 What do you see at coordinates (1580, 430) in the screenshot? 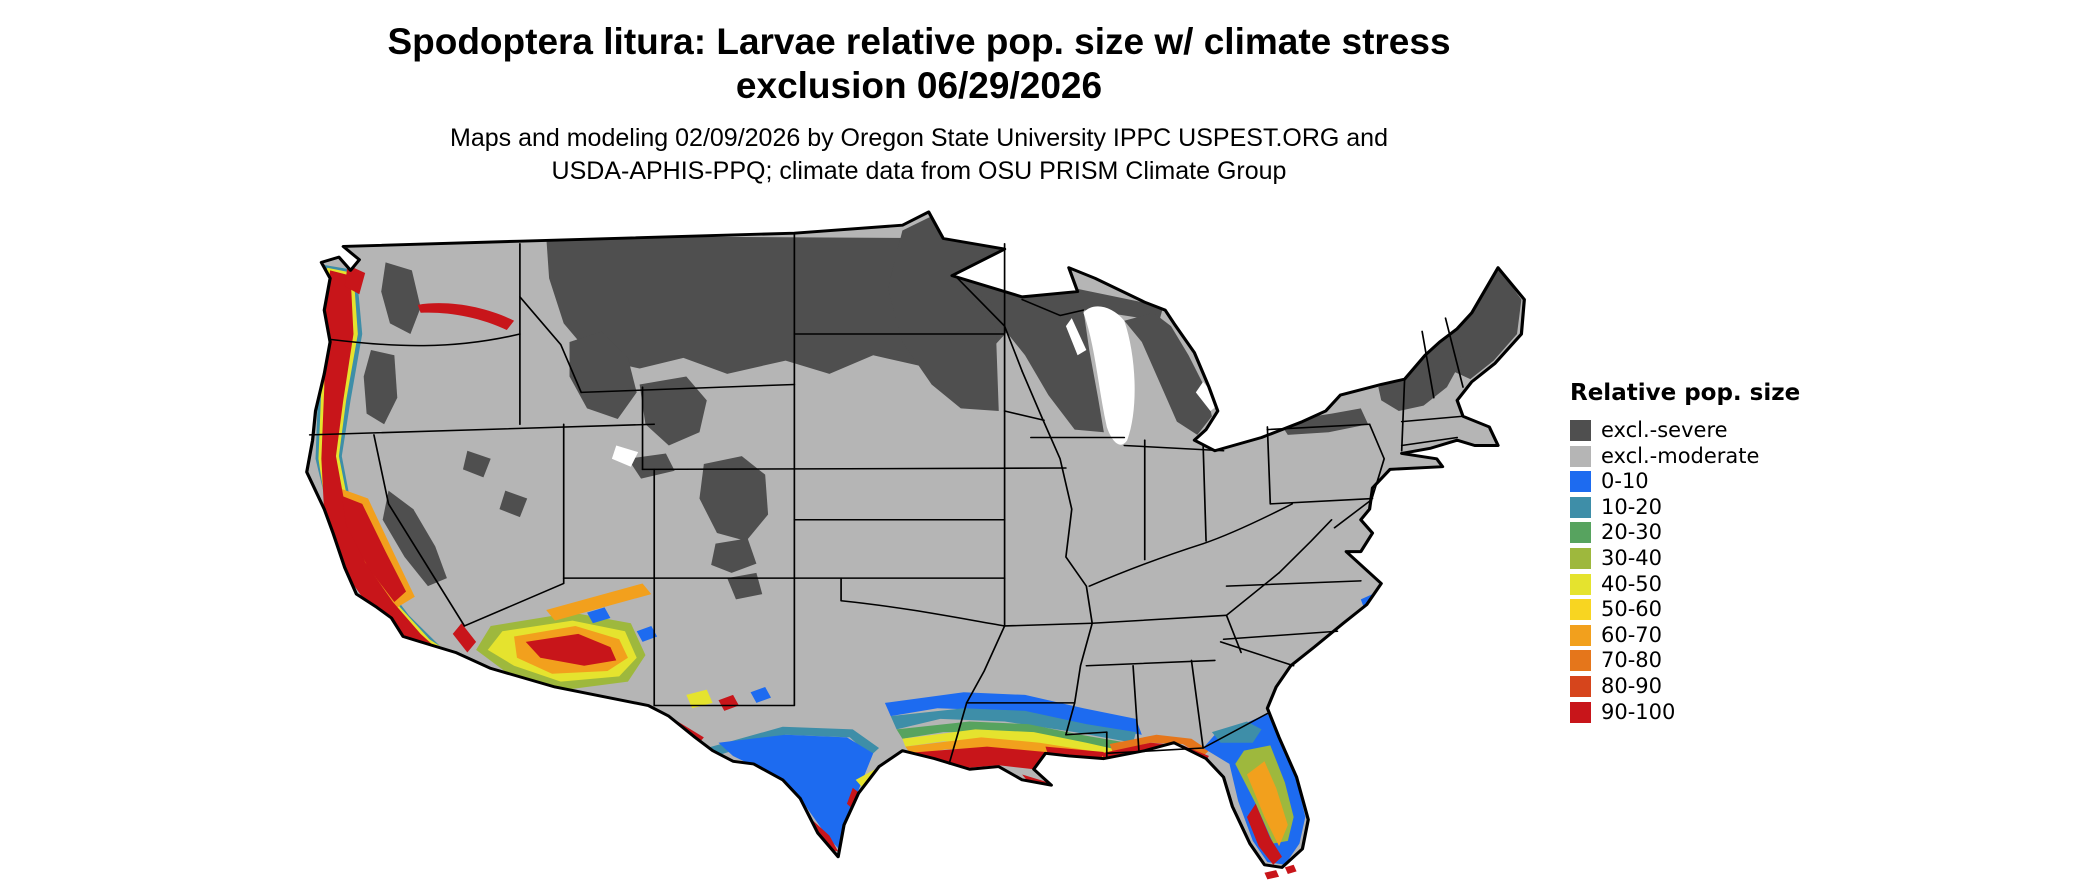
I see `legend-swatch-excl-severe` at bounding box center [1580, 430].